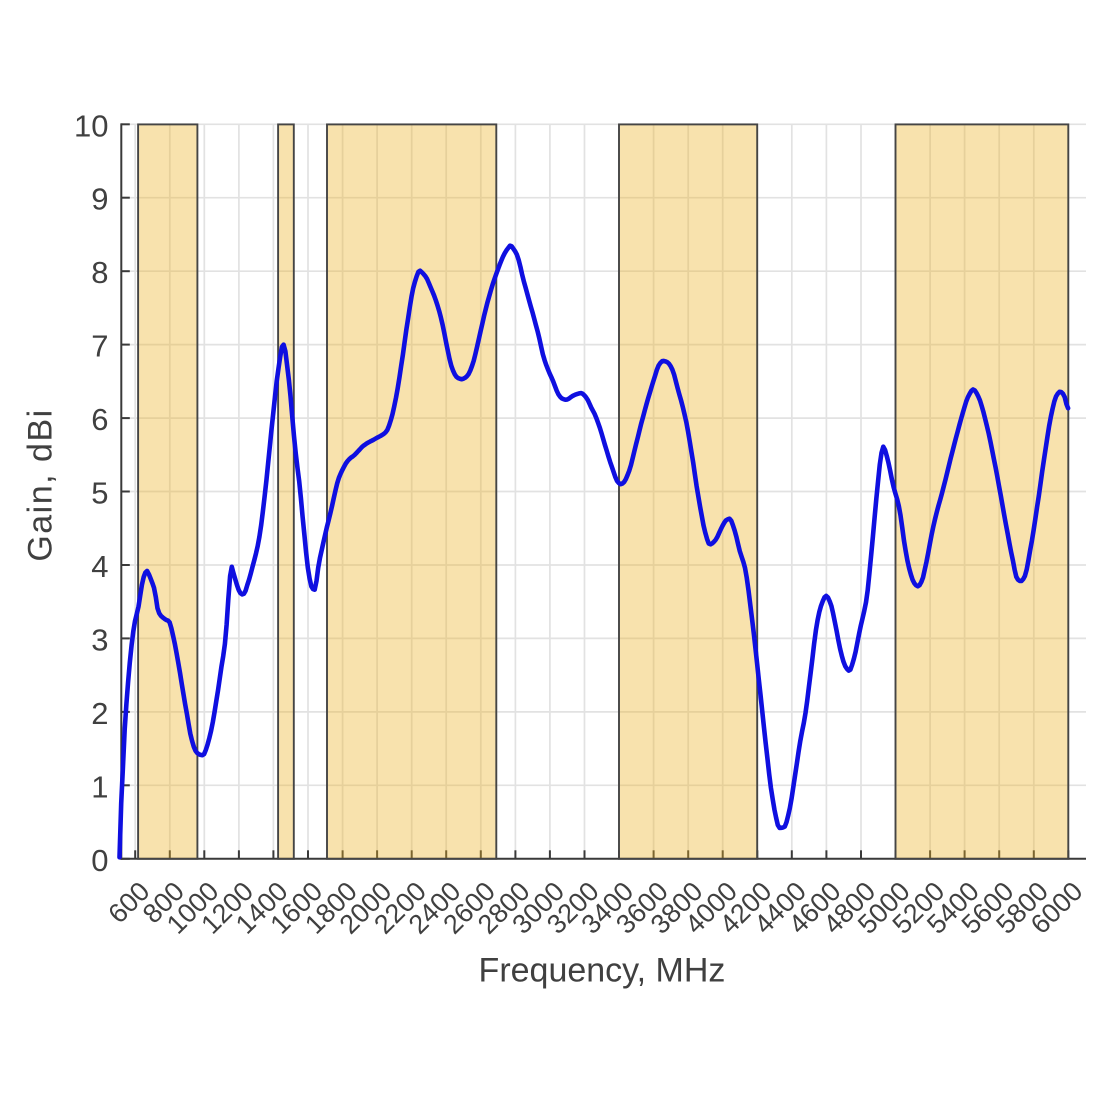 This screenshot has height=1100, width=1100. What do you see at coordinates (99, 566) in the screenshot?
I see `svg-text: 4` at bounding box center [99, 566].